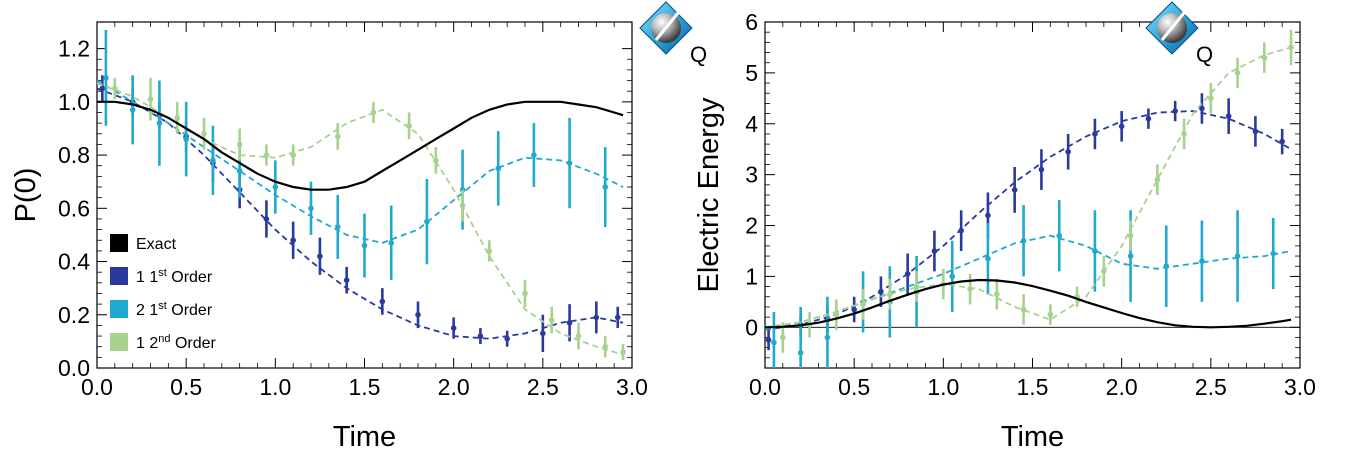 This screenshot has height=455, width=1348. Describe the element at coordinates (74, 262) in the screenshot. I see `y-tick-label: 0.4` at that location.